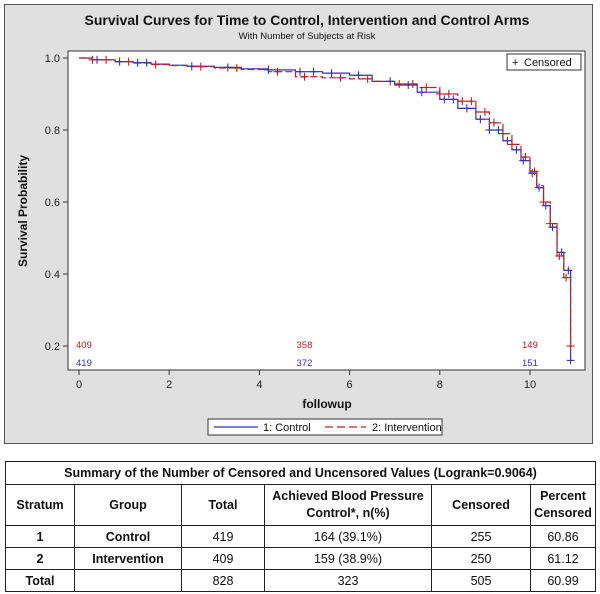 This screenshot has width=600, height=594. I want to click on cell-stratum: 2, so click(40, 558).